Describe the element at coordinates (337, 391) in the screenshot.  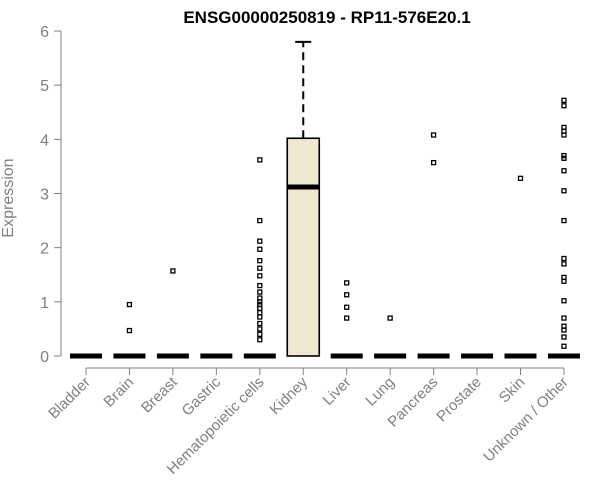
I see `x-tick-label: Liver` at that location.